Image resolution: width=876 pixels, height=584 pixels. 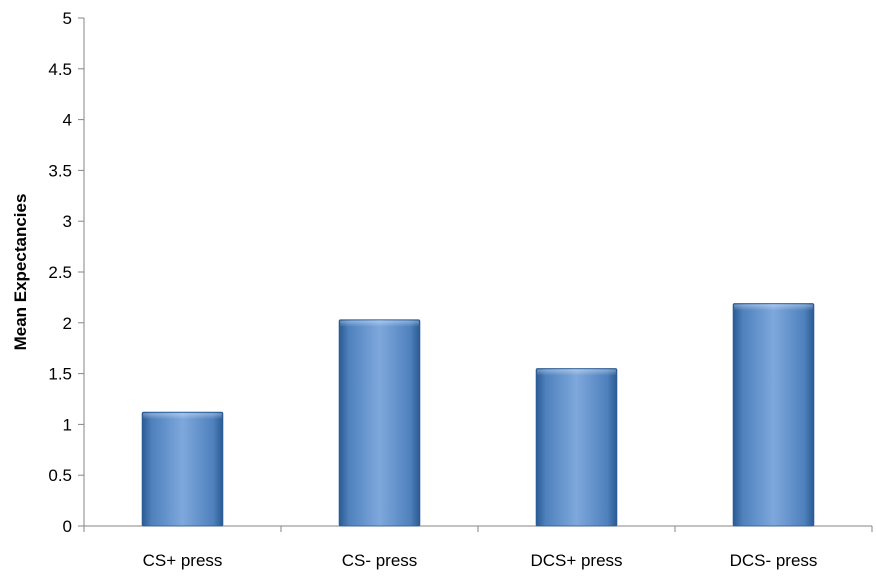 I want to click on x-tick-label: CS+ press, so click(x=183, y=560).